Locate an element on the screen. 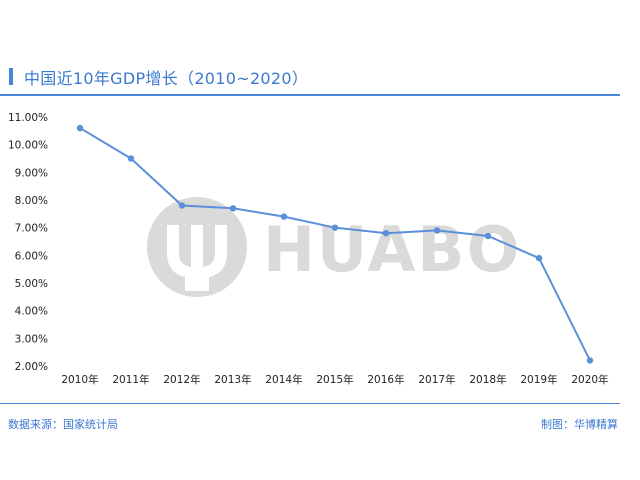 Image resolution: width=640 pixels, height=480 pixels. page-title: 中国近10年GDP增长（2010~2020） is located at coordinates (166, 78).